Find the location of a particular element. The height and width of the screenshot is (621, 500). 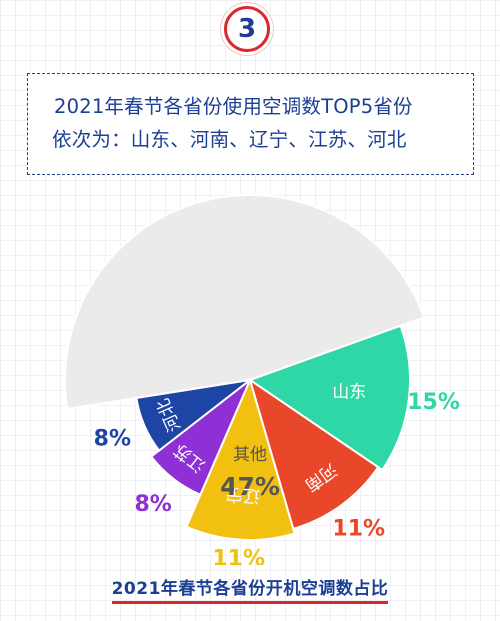

slice-value-other: 47% is located at coordinates (250, 486).